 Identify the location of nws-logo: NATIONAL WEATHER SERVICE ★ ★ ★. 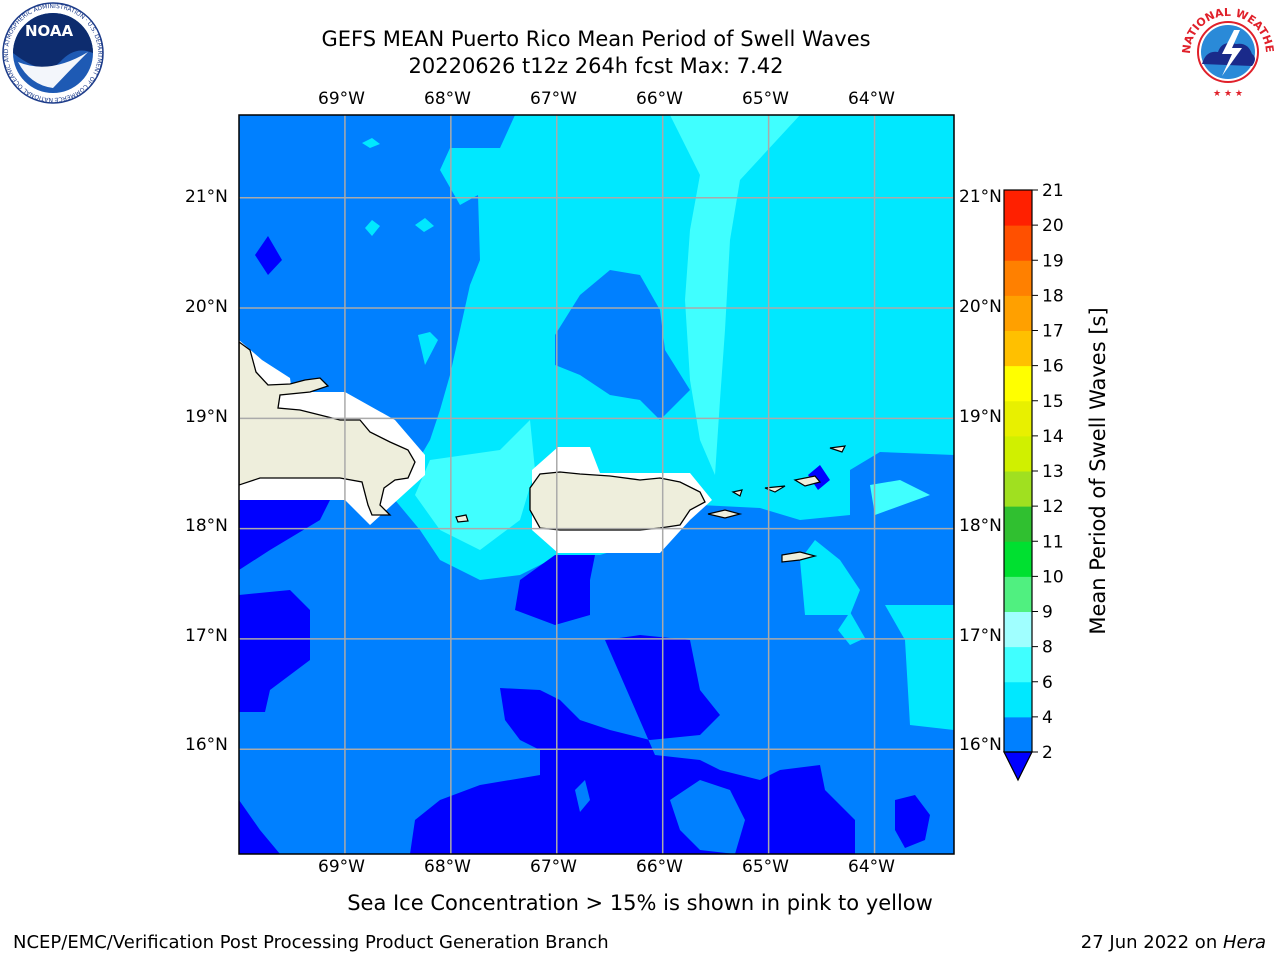
(1227, 50).